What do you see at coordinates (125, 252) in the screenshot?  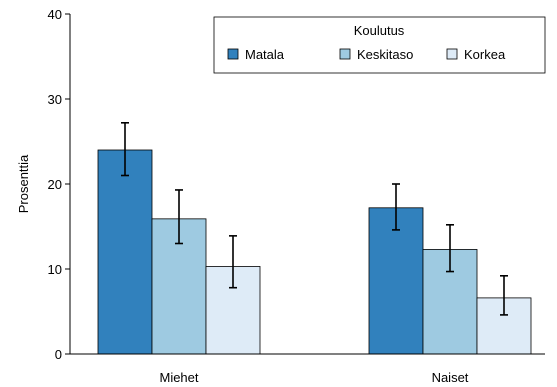 I see `bar-matala-miehet` at bounding box center [125, 252].